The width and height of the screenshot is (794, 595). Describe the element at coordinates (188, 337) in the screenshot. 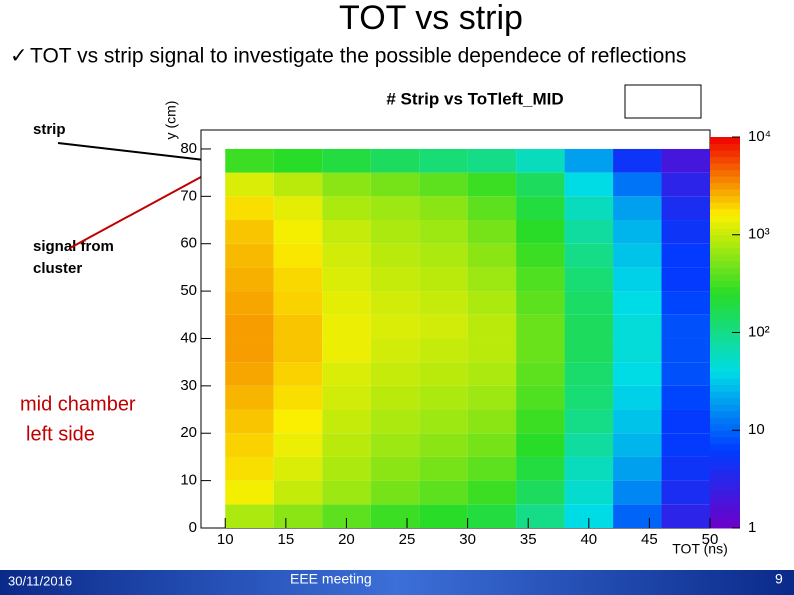

I see `y-tick-label: 40` at that location.